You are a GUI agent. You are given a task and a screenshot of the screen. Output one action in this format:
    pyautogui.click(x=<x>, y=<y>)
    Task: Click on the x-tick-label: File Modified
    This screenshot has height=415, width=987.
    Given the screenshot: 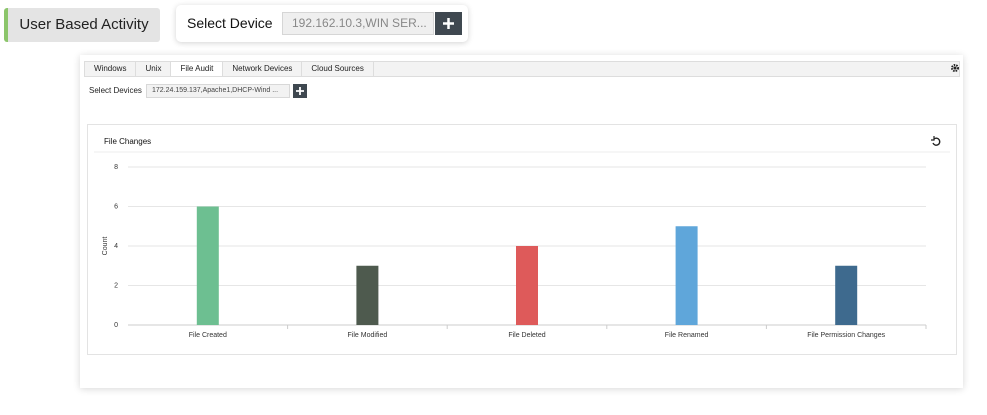 What is the action you would take?
    pyautogui.click(x=368, y=335)
    